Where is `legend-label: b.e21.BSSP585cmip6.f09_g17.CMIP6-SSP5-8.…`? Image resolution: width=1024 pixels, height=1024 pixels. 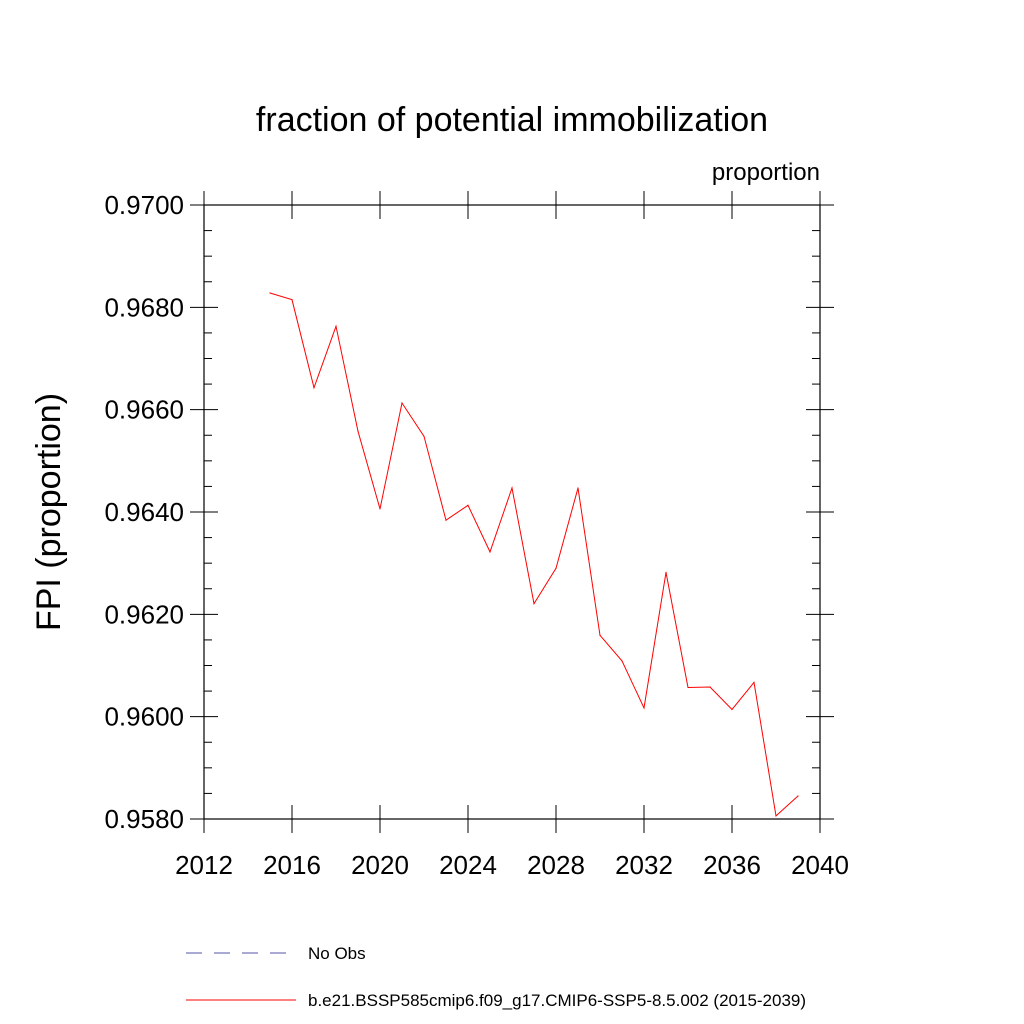
legend-label: b.e21.BSSP585cmip6.f09_g17.CMIP6-SSP5-8.… is located at coordinates (557, 1000).